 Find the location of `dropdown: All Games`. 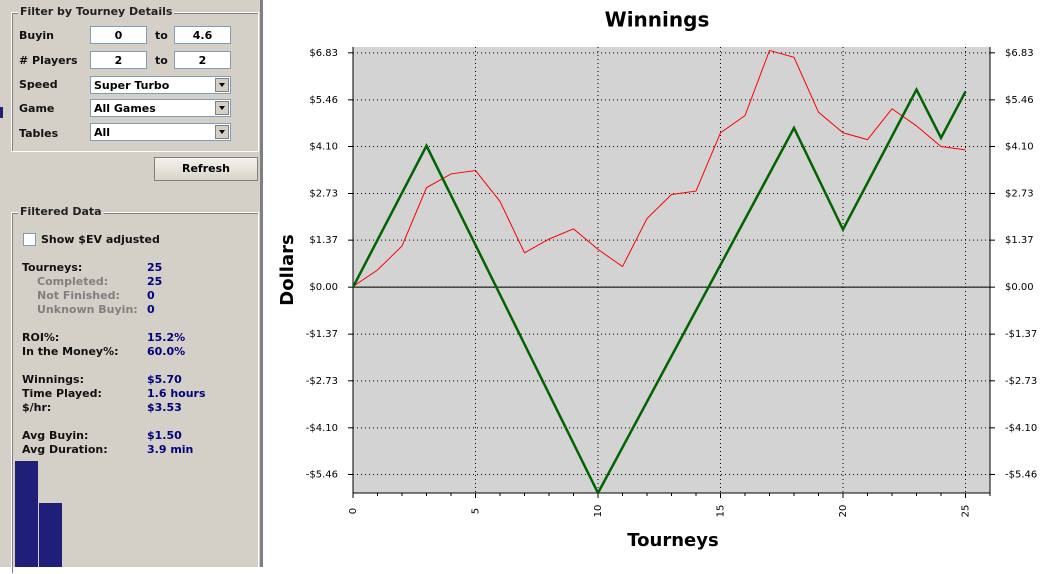

dropdown: All Games is located at coordinates (160, 108).